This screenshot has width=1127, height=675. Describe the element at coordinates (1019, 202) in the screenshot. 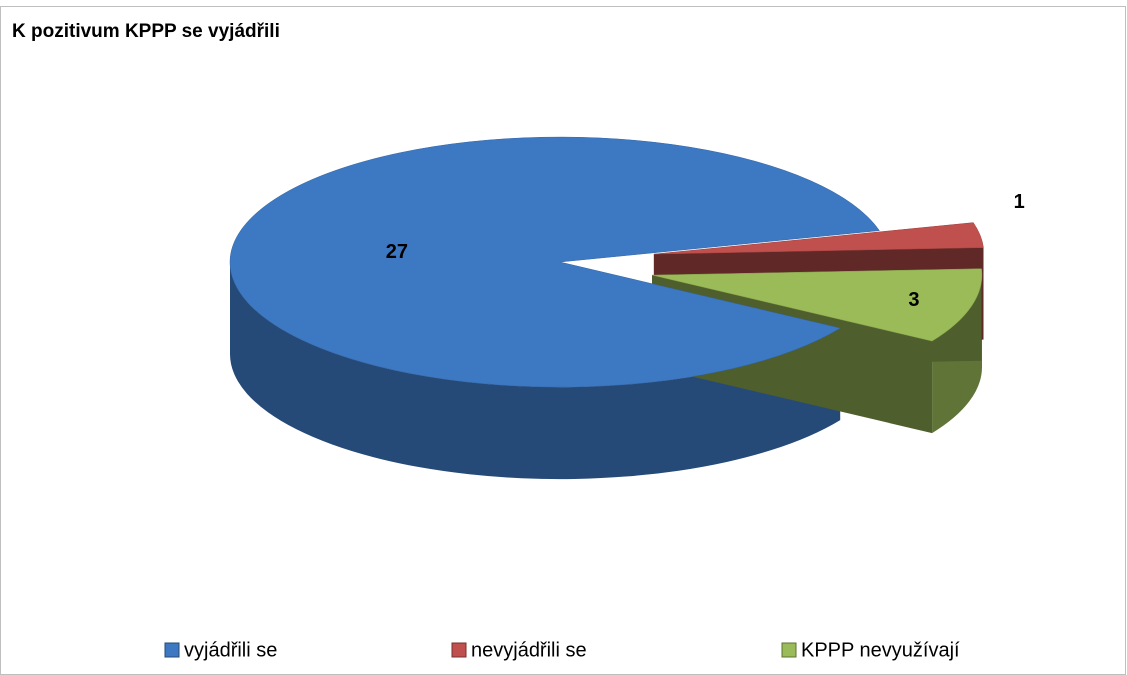

I see `data-label: 1` at that location.